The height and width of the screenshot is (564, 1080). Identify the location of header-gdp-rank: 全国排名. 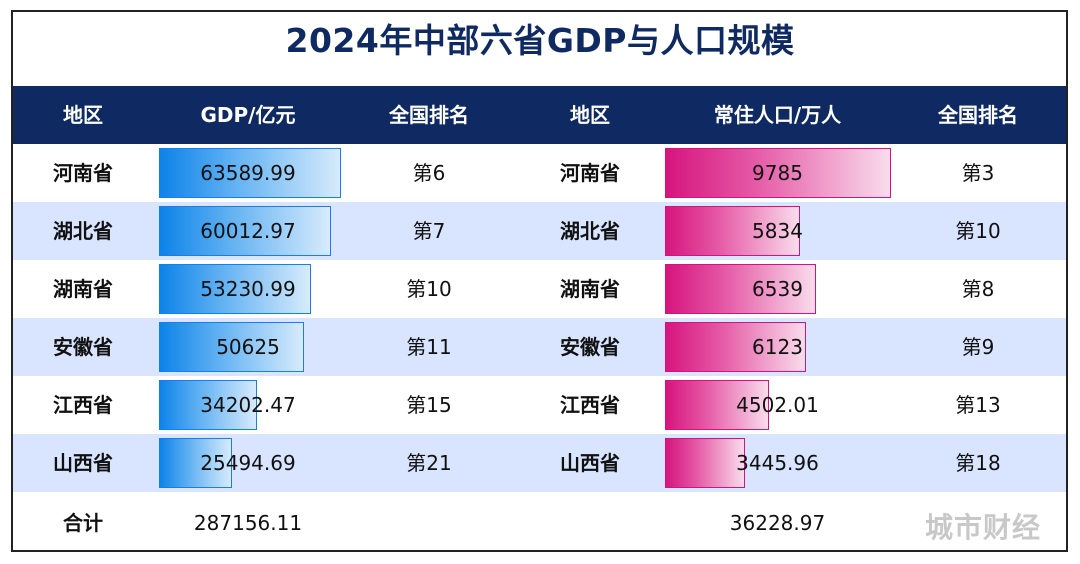
(429, 115).